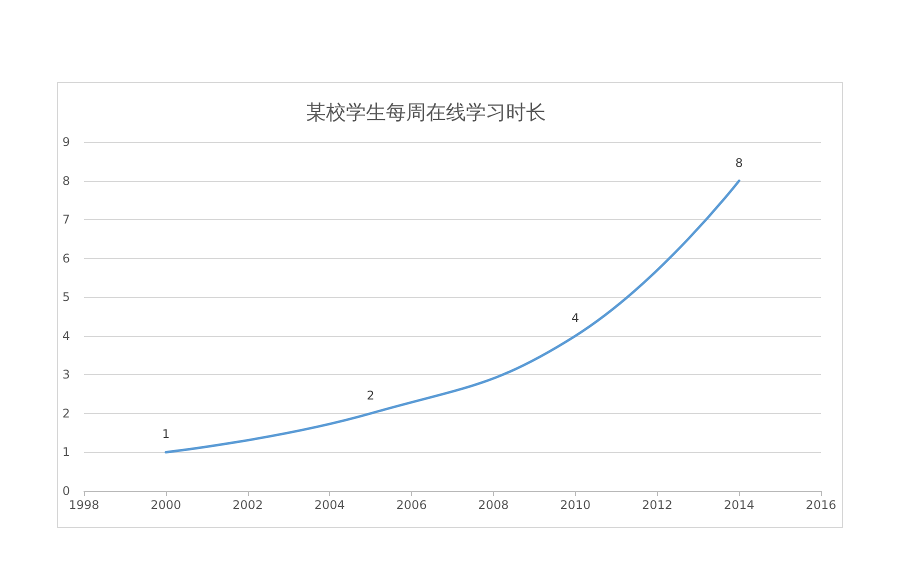 Image resolution: width=906 pixels, height=566 pixels. What do you see at coordinates (66, 452) in the screenshot?
I see `y-tick-label: 1` at bounding box center [66, 452].